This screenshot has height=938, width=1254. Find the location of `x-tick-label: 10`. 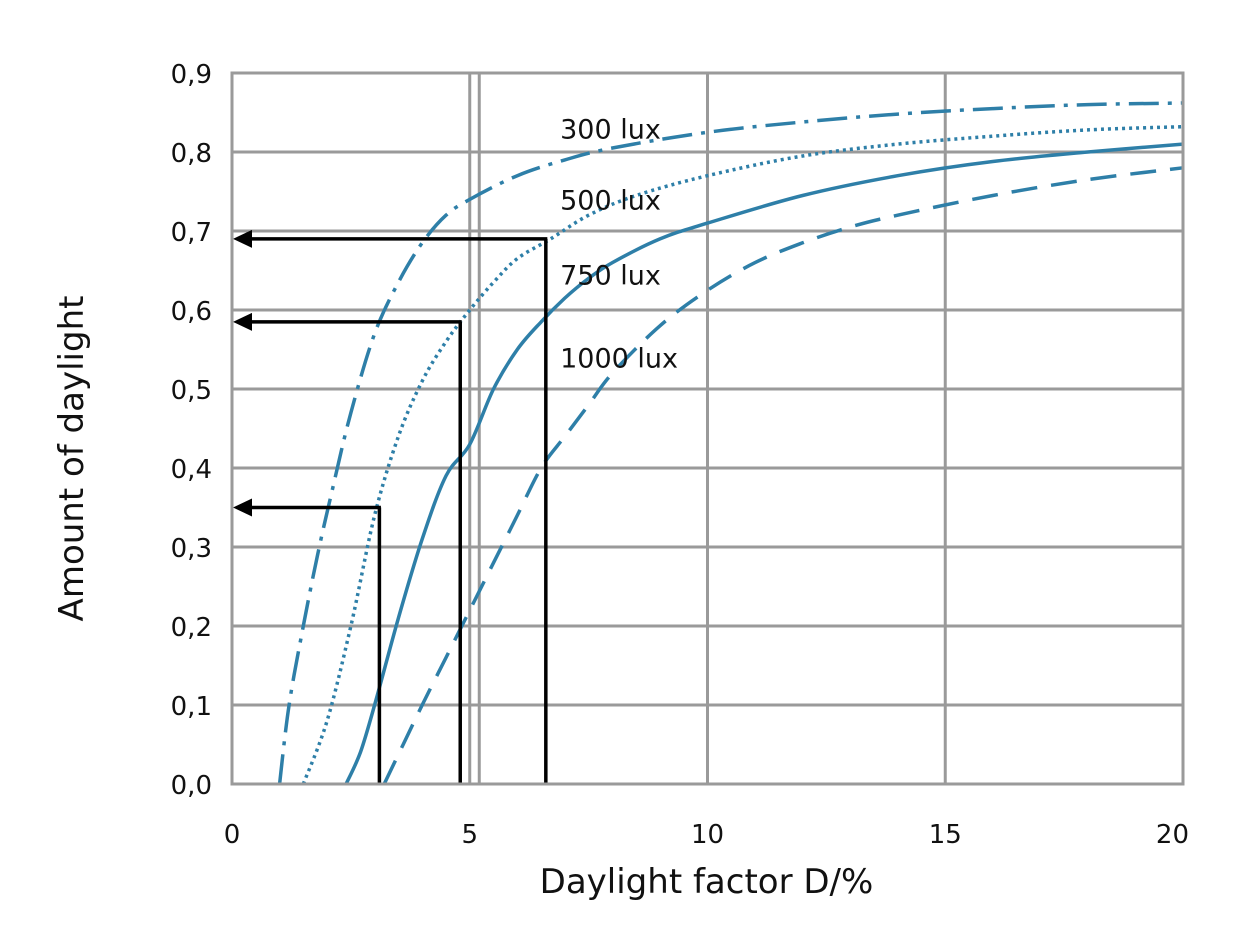

x-tick-label: 10 is located at coordinates (707, 835).